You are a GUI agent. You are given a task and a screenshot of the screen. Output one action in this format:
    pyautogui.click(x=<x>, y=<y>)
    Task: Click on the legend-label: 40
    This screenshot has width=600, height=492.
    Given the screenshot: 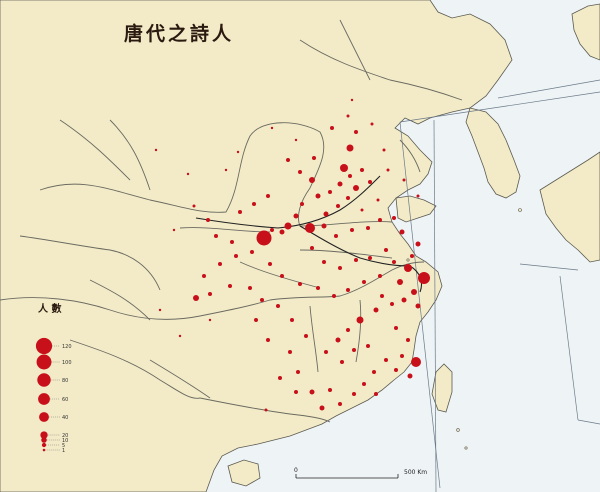 What is the action you would take?
    pyautogui.click(x=65, y=418)
    